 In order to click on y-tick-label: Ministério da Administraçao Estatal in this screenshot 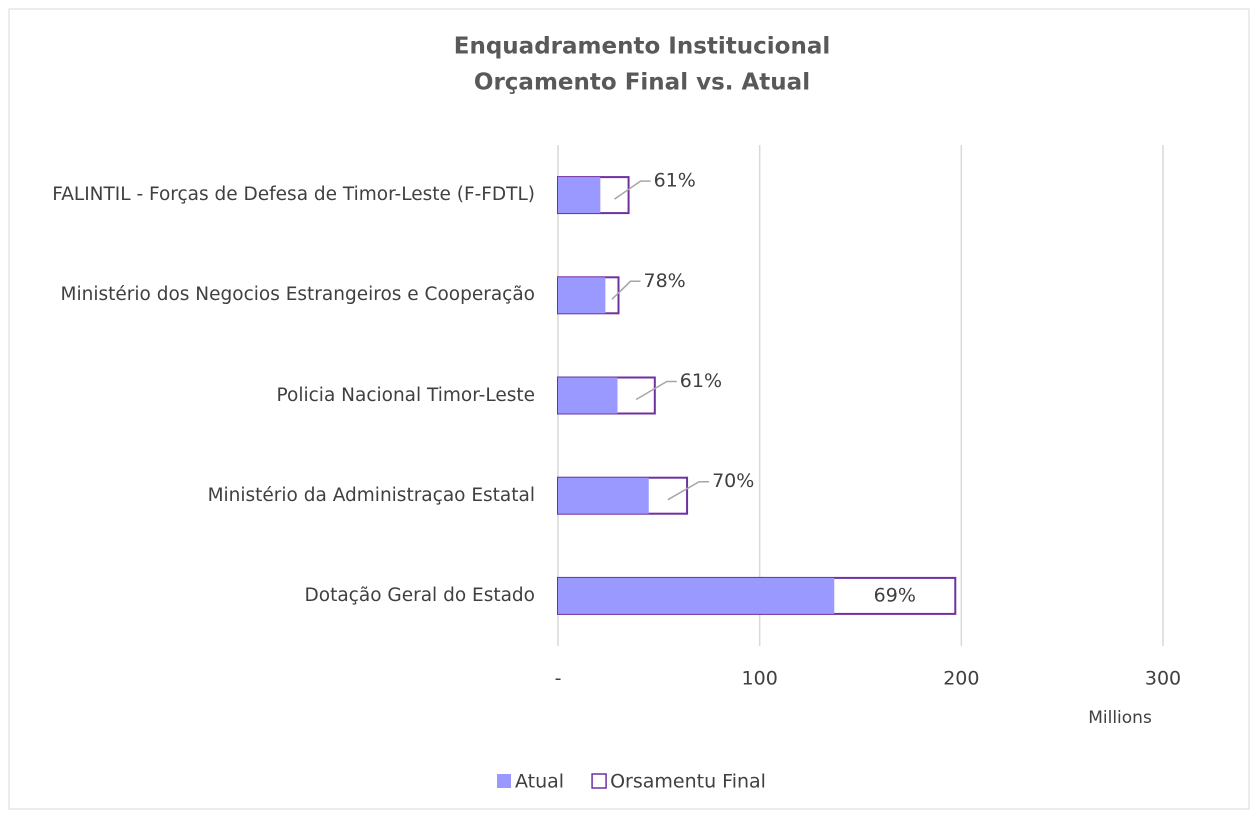, I will do `click(371, 495)`.